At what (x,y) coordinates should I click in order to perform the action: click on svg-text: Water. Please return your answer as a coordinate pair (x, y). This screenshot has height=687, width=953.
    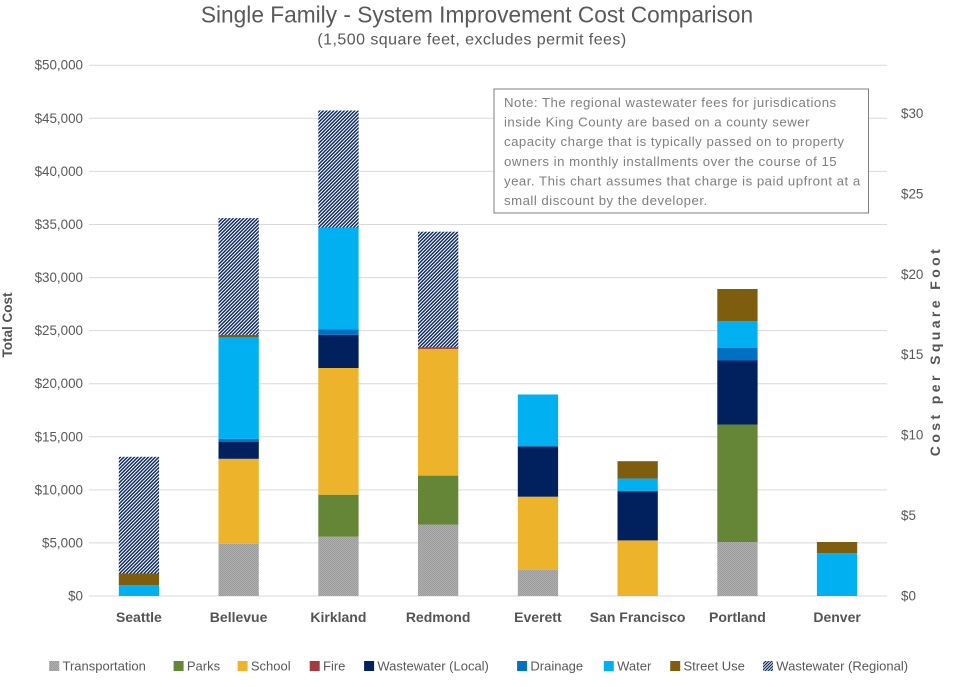
    Looking at the image, I should click on (634, 666).